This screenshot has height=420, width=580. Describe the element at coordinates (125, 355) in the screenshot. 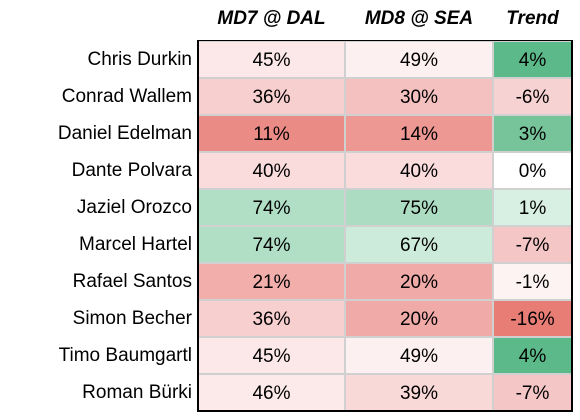

I see `row-label: Timo Baumgartl` at that location.